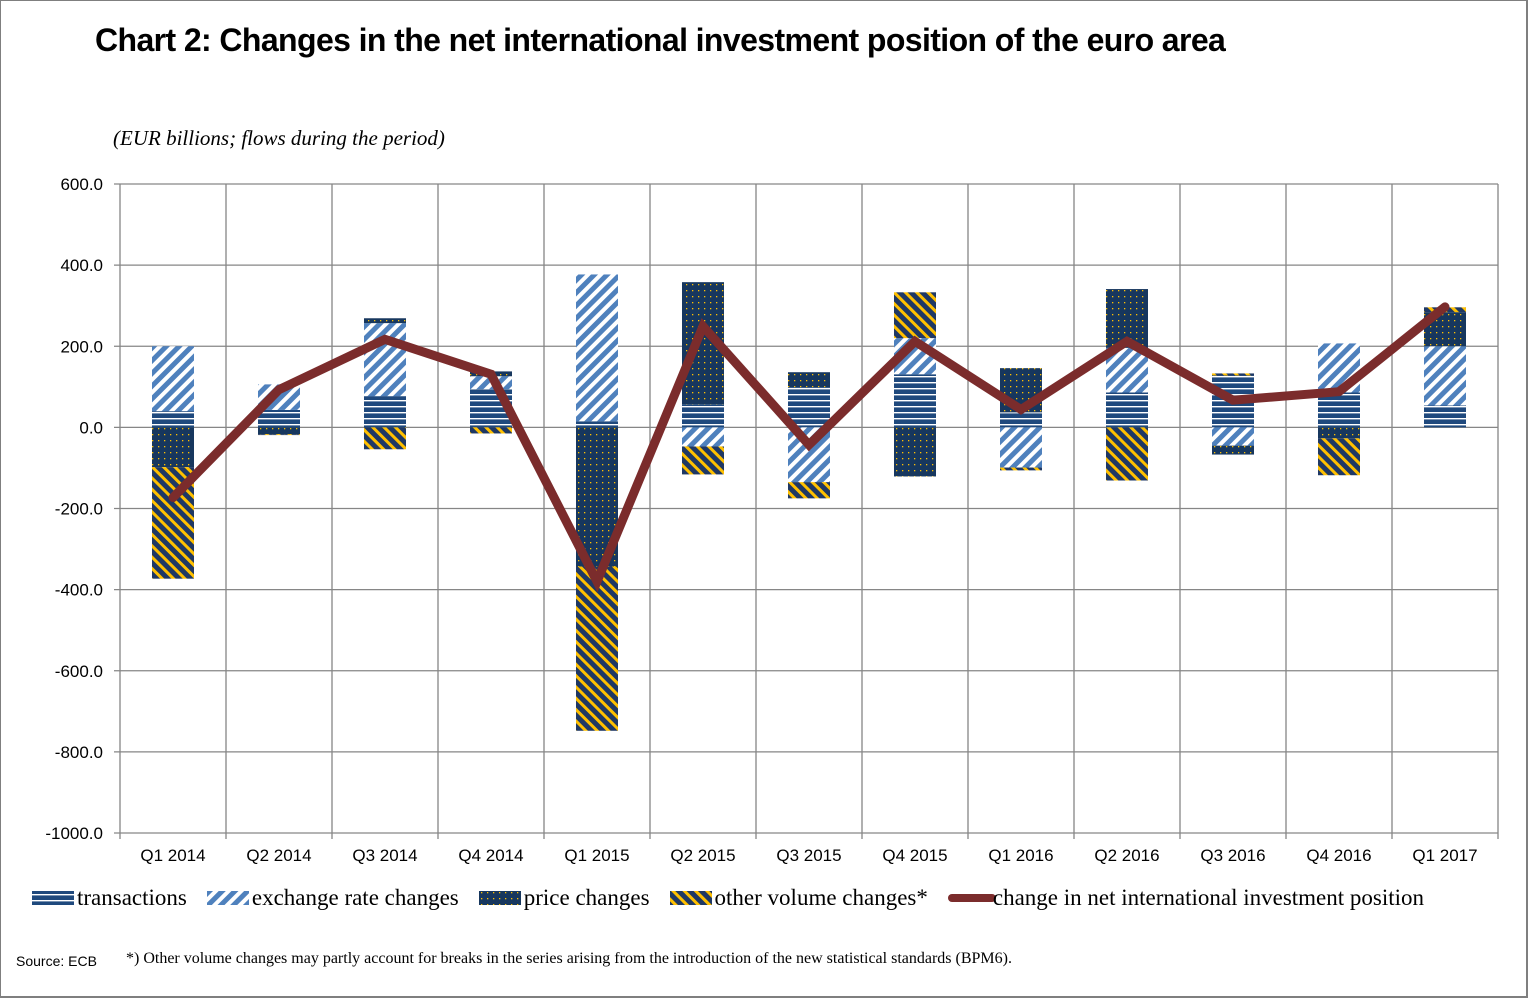 Image resolution: width=1529 pixels, height=999 pixels. Describe the element at coordinates (172, 855) in the screenshot. I see `x-tick-label: Q1 2014` at that location.